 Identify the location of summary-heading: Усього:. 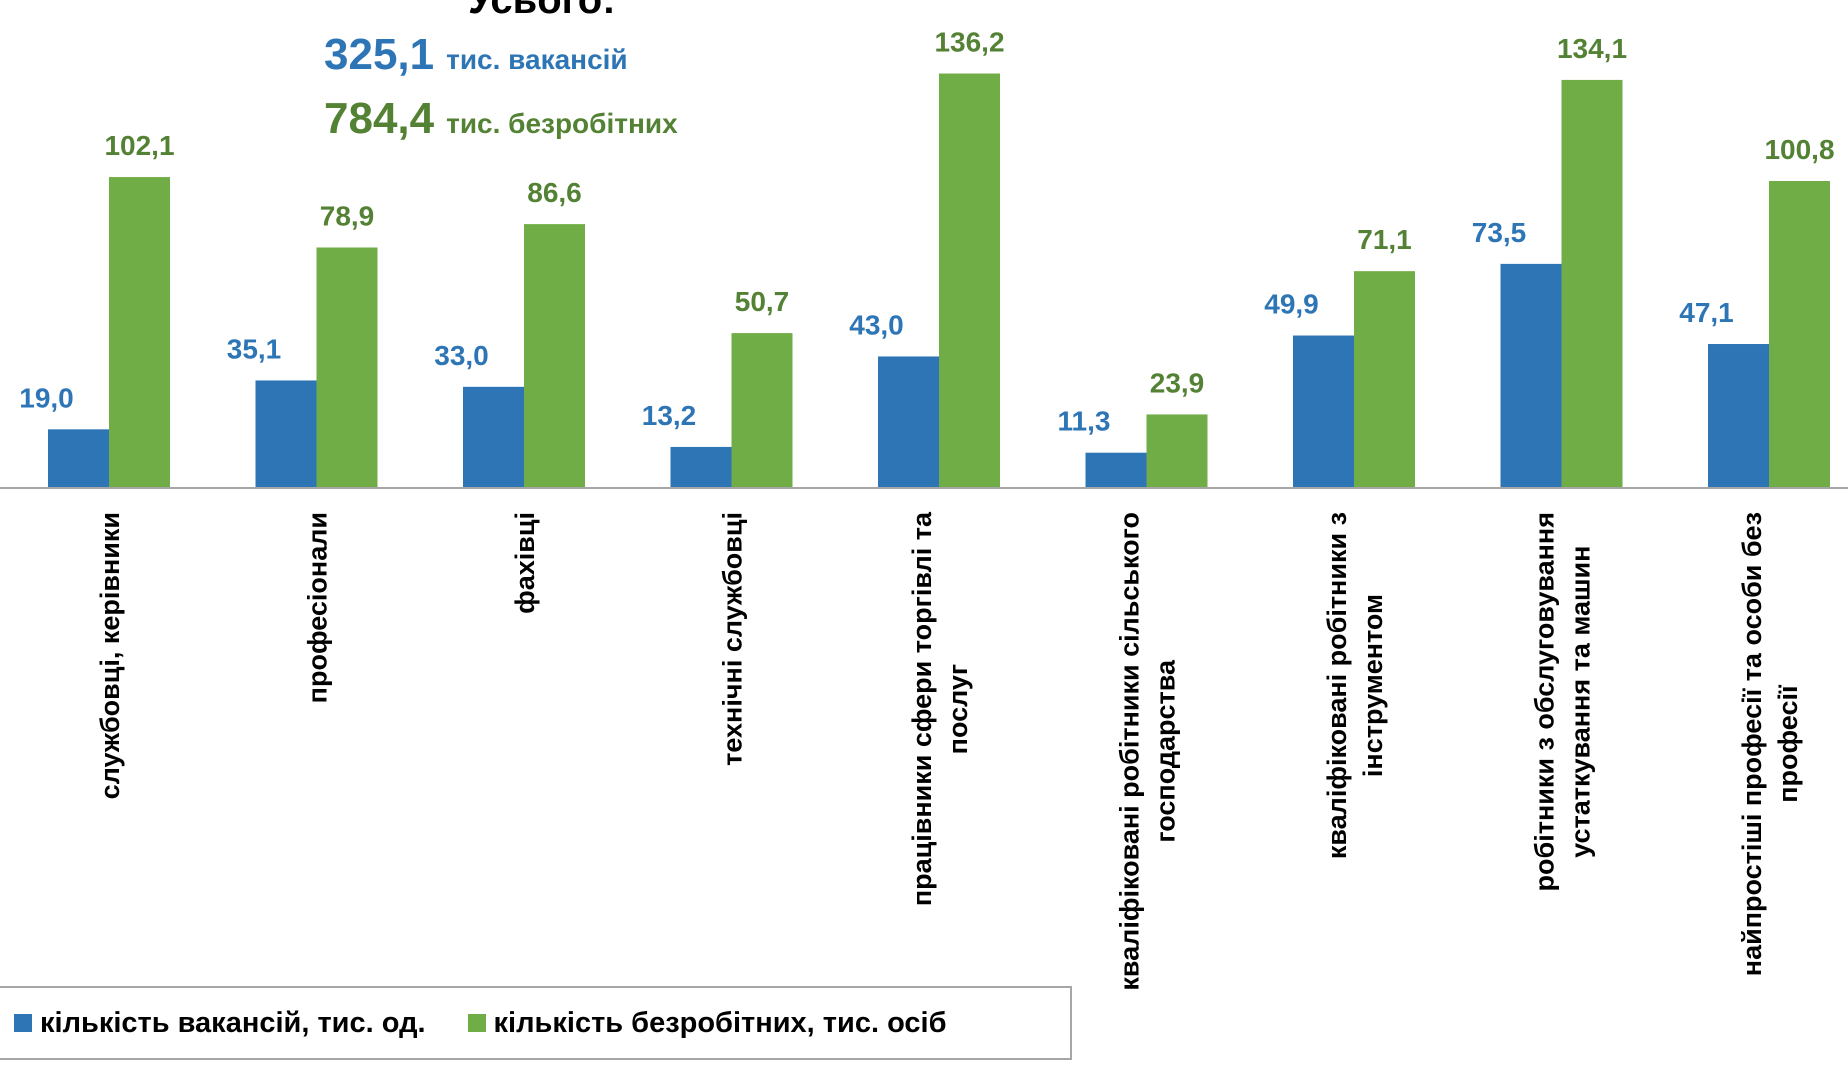
(542, 11).